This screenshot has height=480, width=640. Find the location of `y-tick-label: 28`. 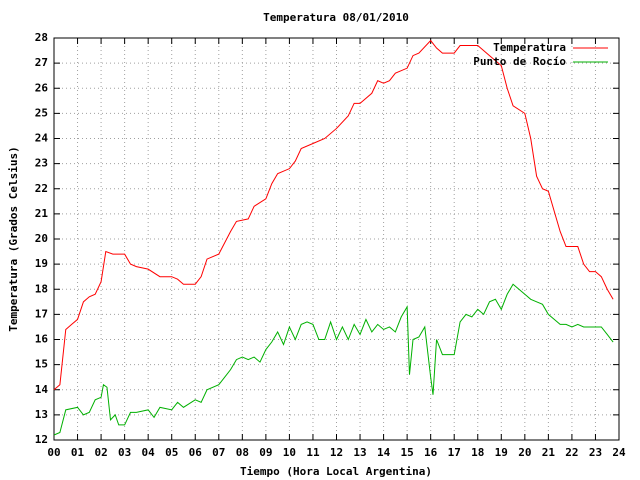

y-tick-label: 28 is located at coordinates (41, 37).